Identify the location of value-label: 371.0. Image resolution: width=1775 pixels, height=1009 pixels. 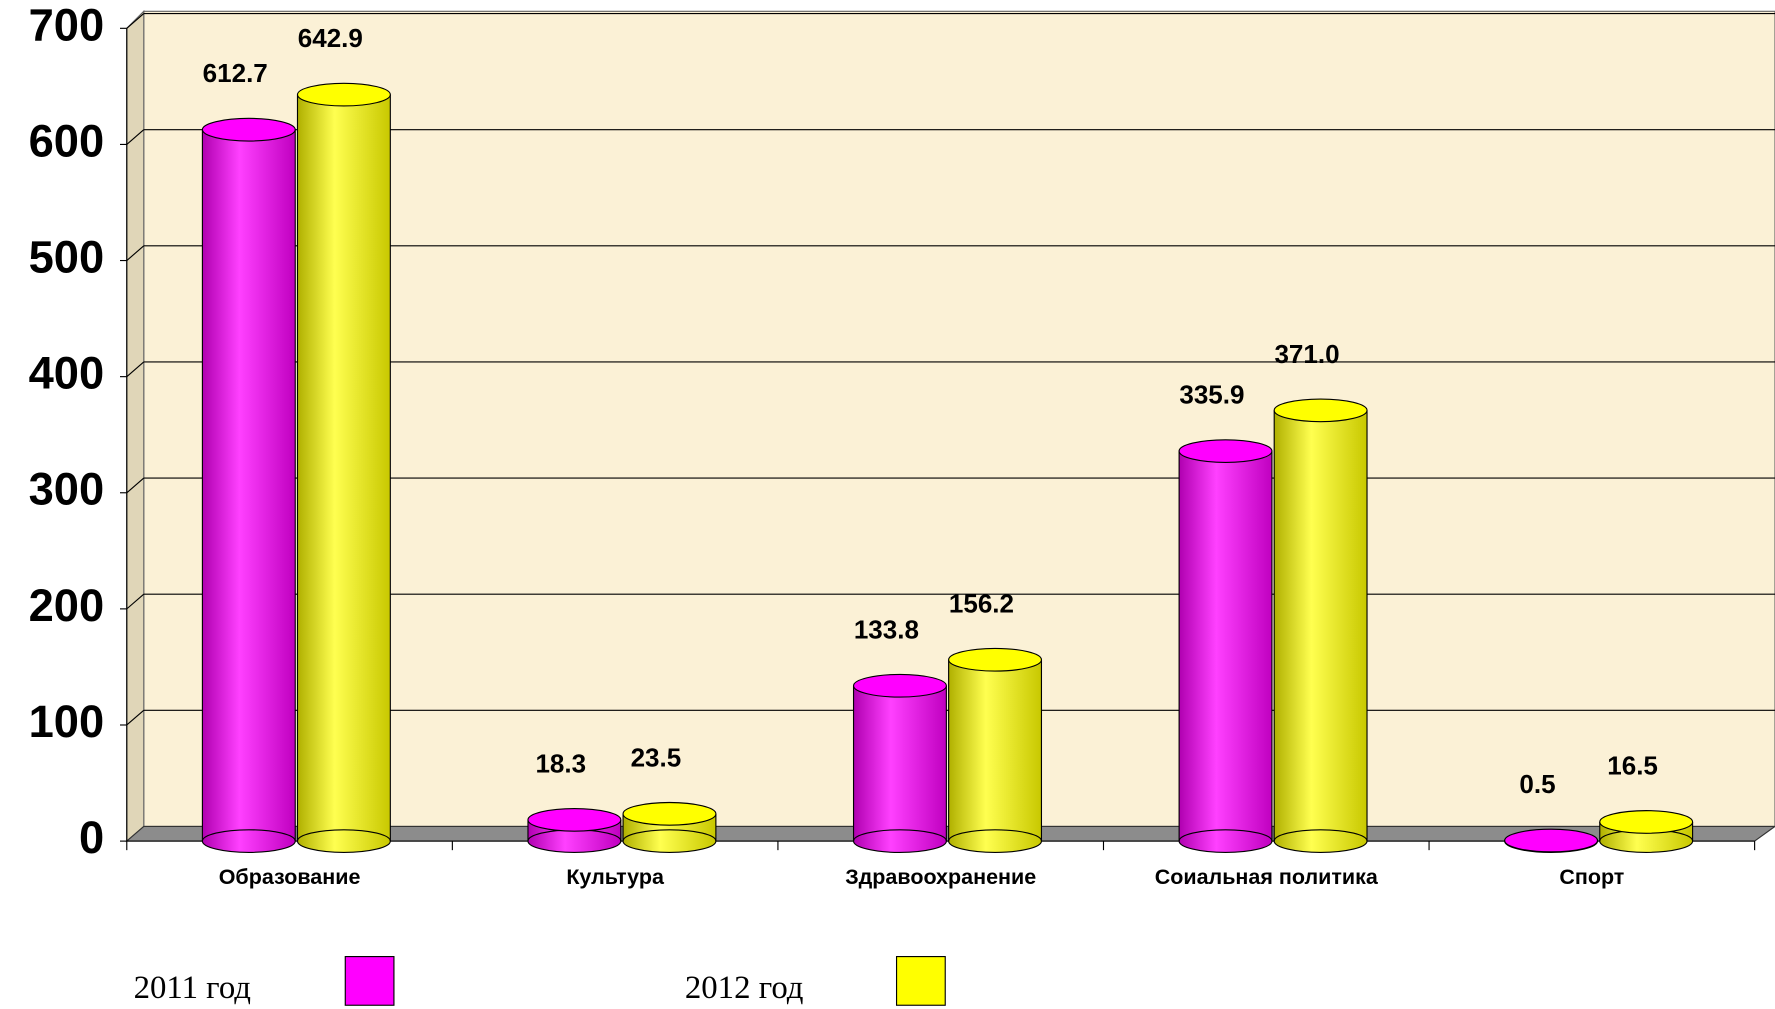
(1306, 354).